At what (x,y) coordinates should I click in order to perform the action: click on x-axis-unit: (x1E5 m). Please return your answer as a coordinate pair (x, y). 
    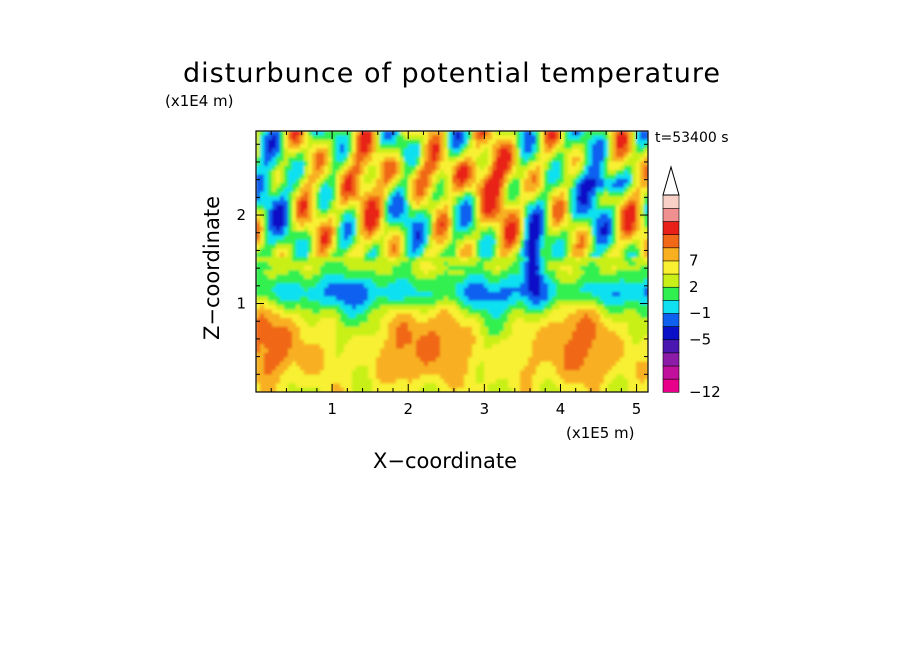
    Looking at the image, I should click on (600, 433).